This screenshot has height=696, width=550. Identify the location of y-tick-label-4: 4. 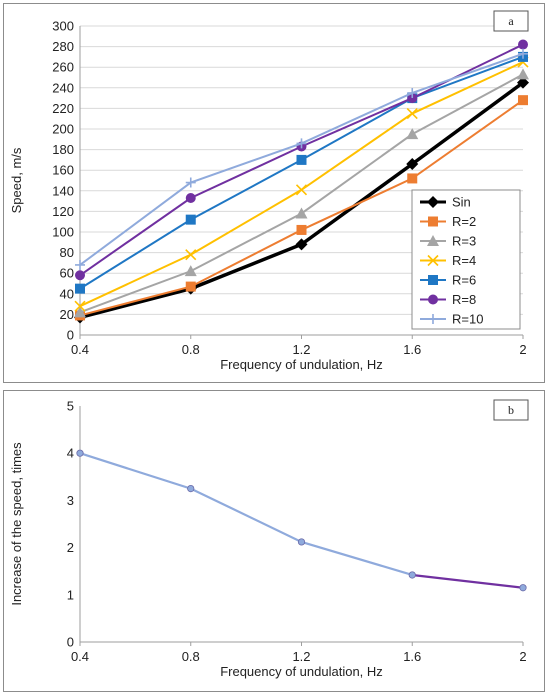
(70, 453).